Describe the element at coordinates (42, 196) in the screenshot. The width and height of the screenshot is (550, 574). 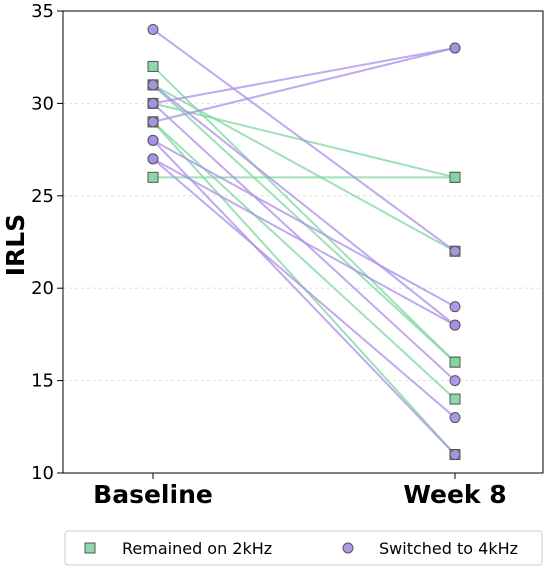
I see `y-tick-label: 25` at that location.